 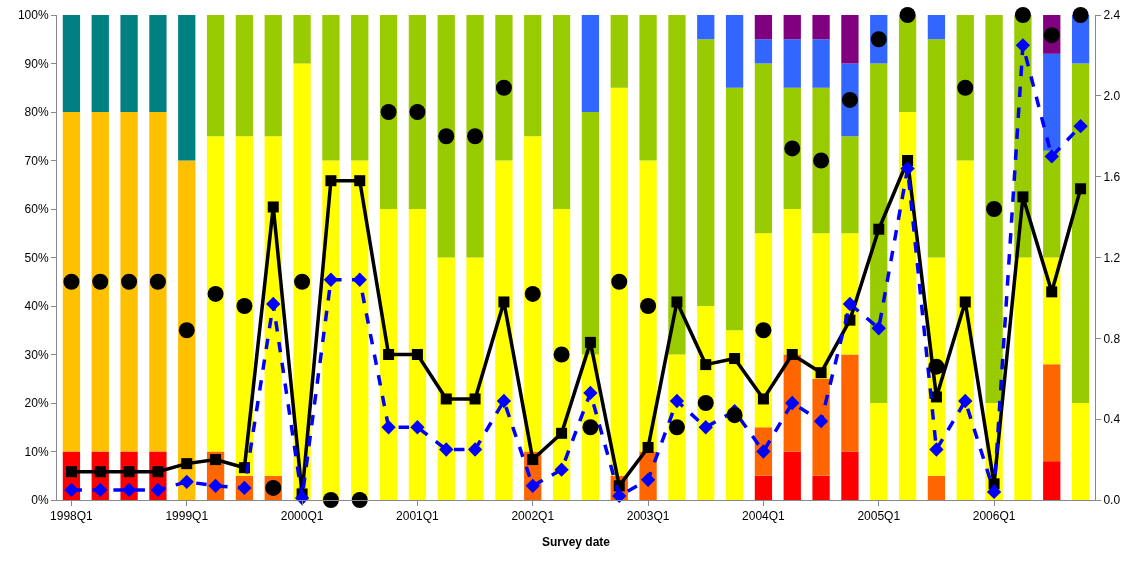 What do you see at coordinates (36, 160) in the screenshot?
I see `y-tick-label: 70%` at bounding box center [36, 160].